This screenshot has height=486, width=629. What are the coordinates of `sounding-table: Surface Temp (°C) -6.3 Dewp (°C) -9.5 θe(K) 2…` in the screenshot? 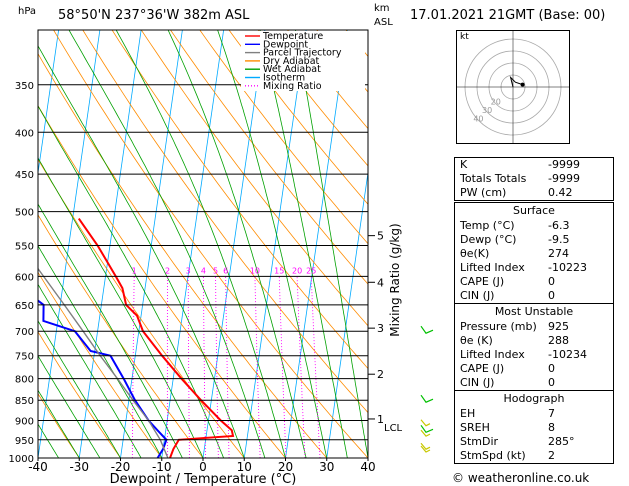 It's located at (534, 333).